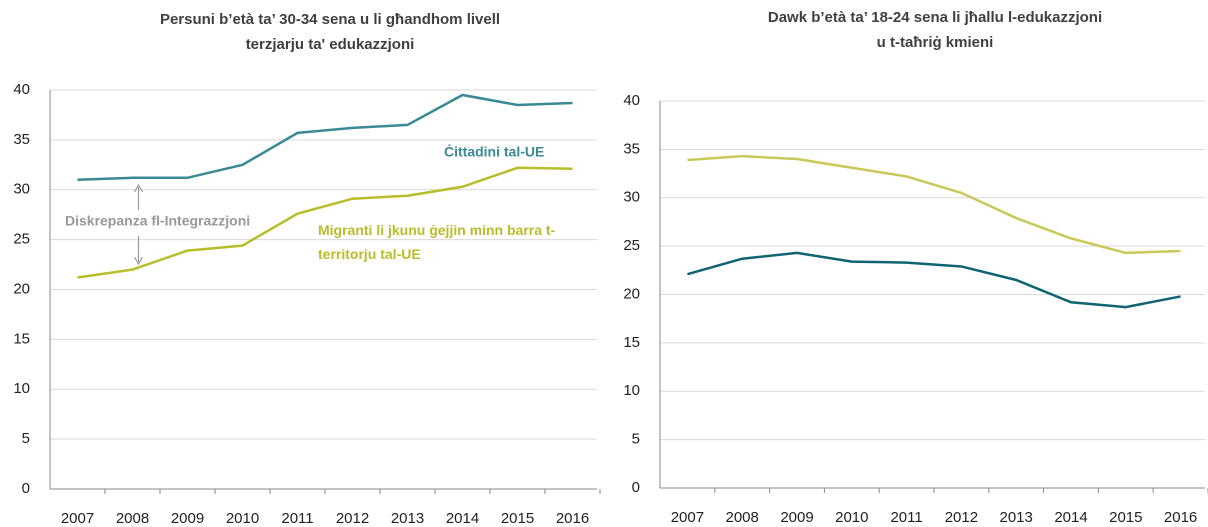  I want to click on chart-title: u t-taħriġ kmieni, so click(935, 42).